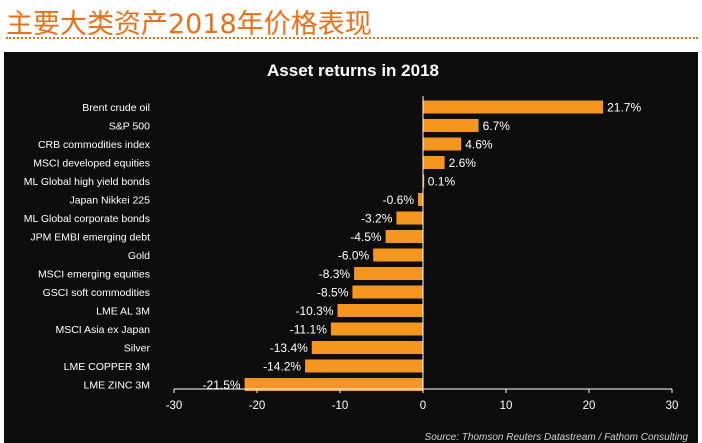 This screenshot has width=702, height=443. Describe the element at coordinates (353, 70) in the screenshot. I see `chart-title: Asset returns in 2018` at that location.